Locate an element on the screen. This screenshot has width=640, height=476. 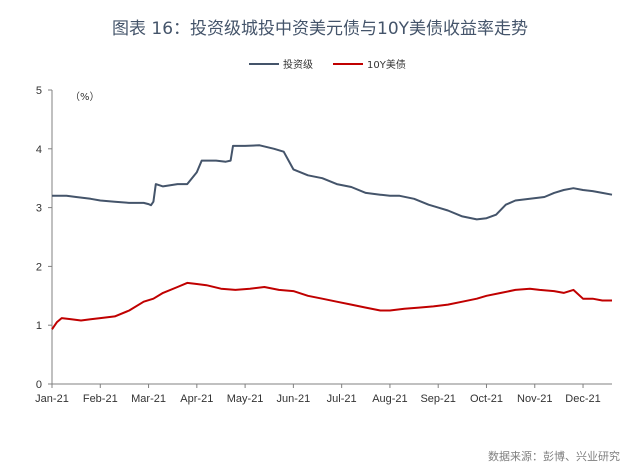
x-tick-label: Jan-21 is located at coordinates (52, 399).